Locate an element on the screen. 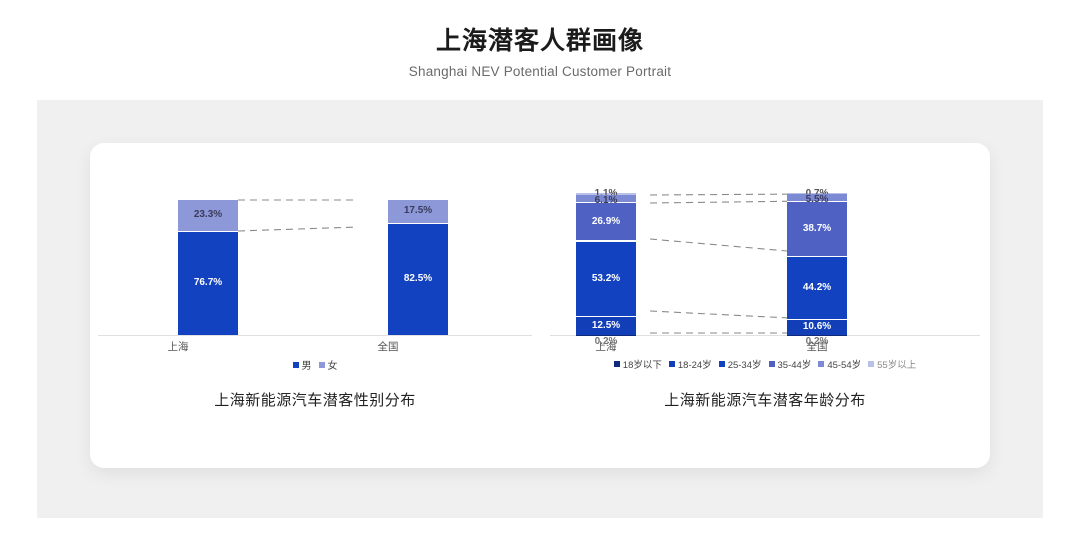  legend-item-18-24: 18-24岁 is located at coordinates (690, 364).